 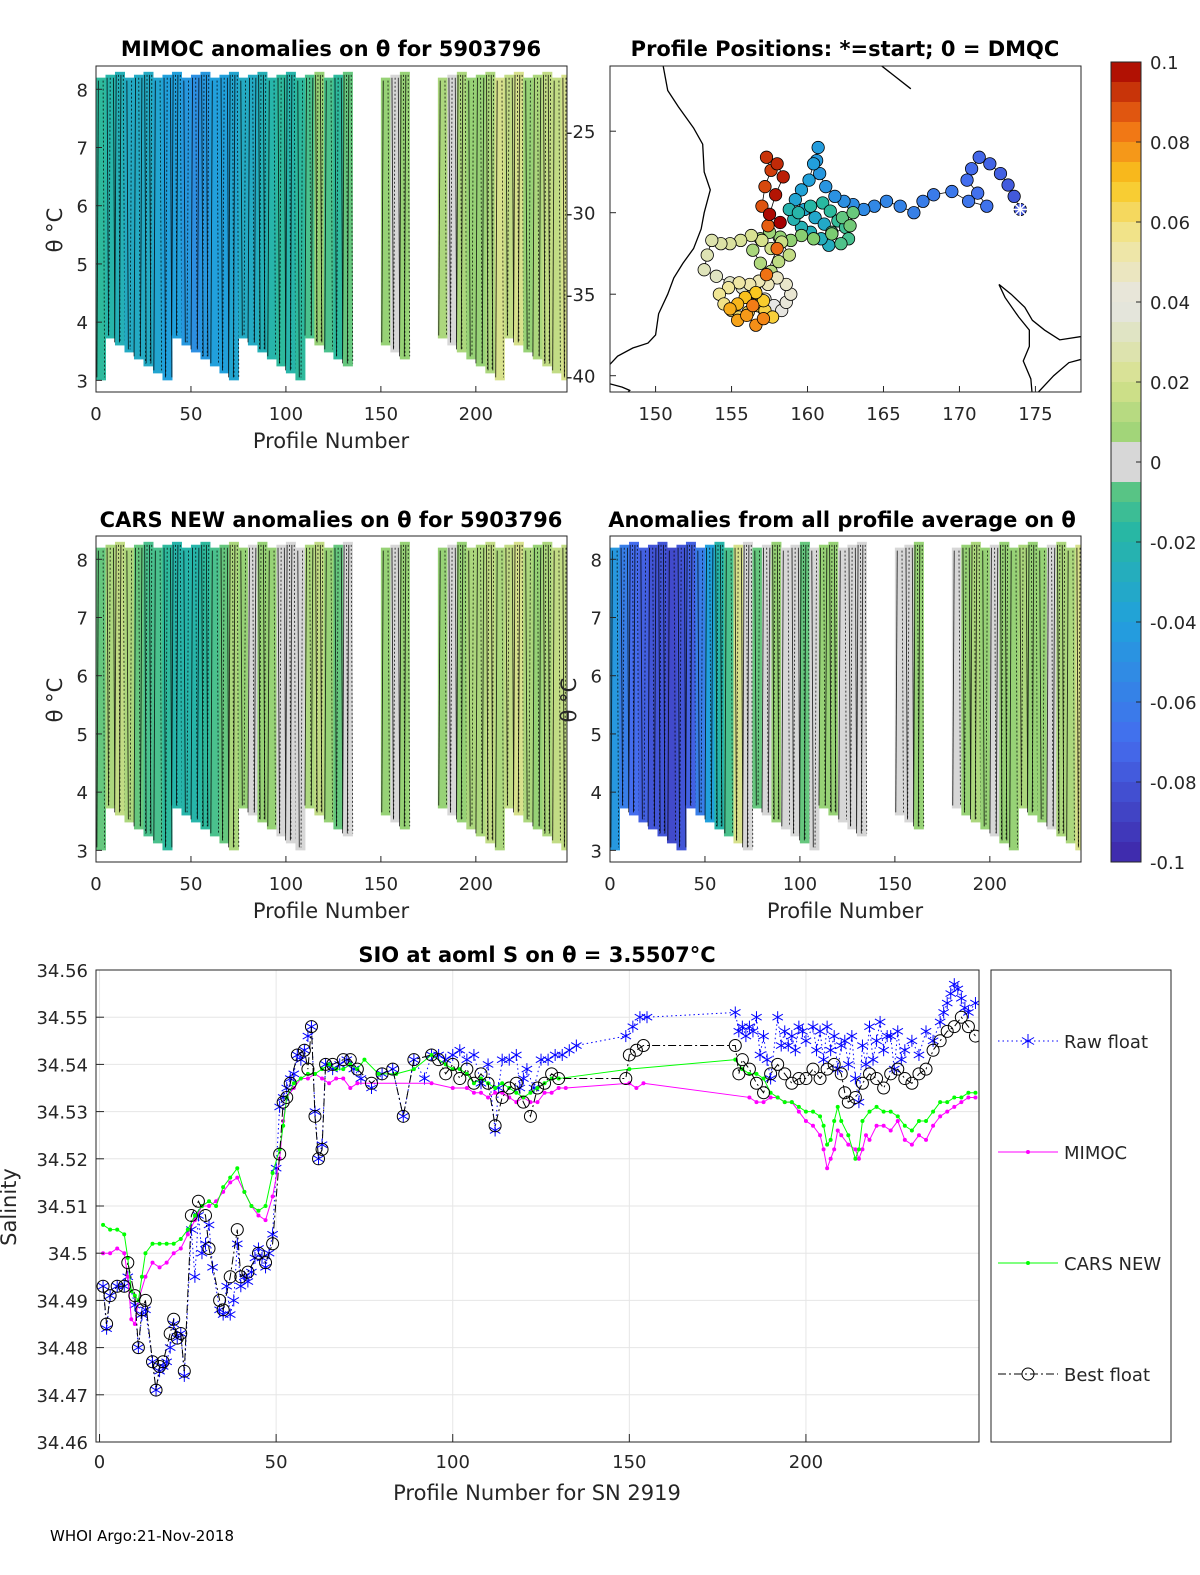 What do you see at coordinates (381, 884) in the screenshot?
I see `x-tick-label: 150` at bounding box center [381, 884].